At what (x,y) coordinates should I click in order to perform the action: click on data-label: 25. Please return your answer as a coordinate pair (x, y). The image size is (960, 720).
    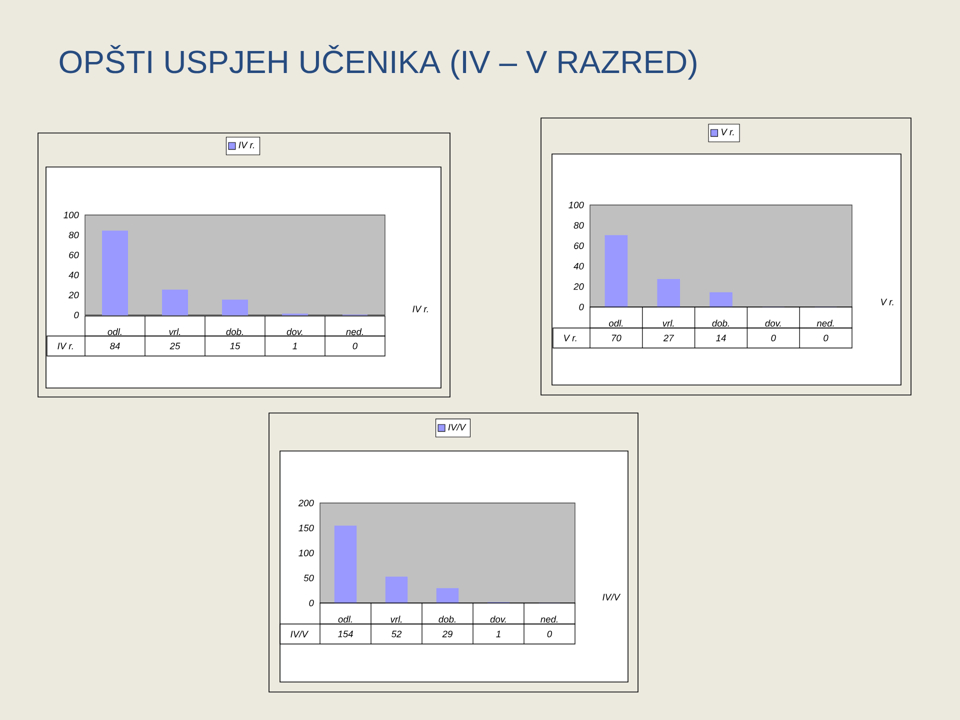
    Looking at the image, I should click on (175, 346).